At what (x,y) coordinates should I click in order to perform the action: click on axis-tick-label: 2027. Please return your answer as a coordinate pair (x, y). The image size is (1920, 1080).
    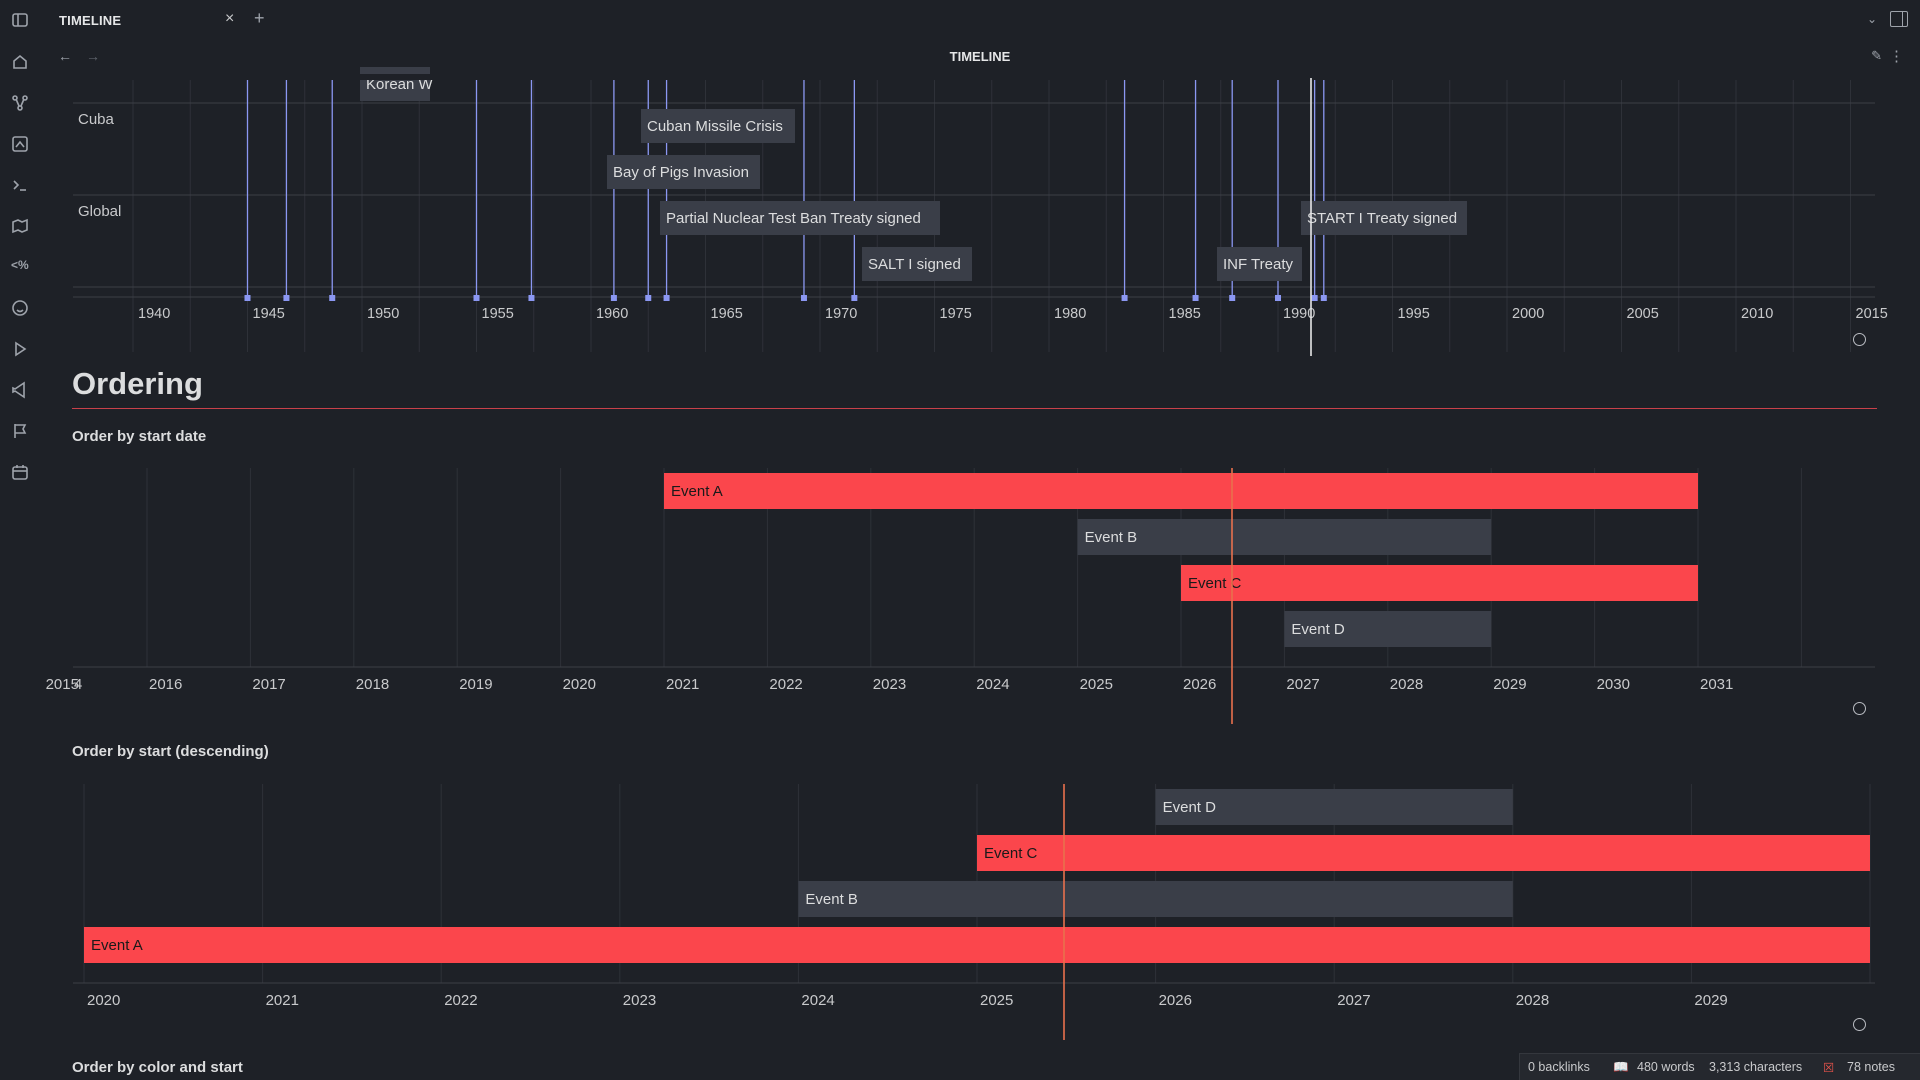
    Looking at the image, I should click on (1302, 684).